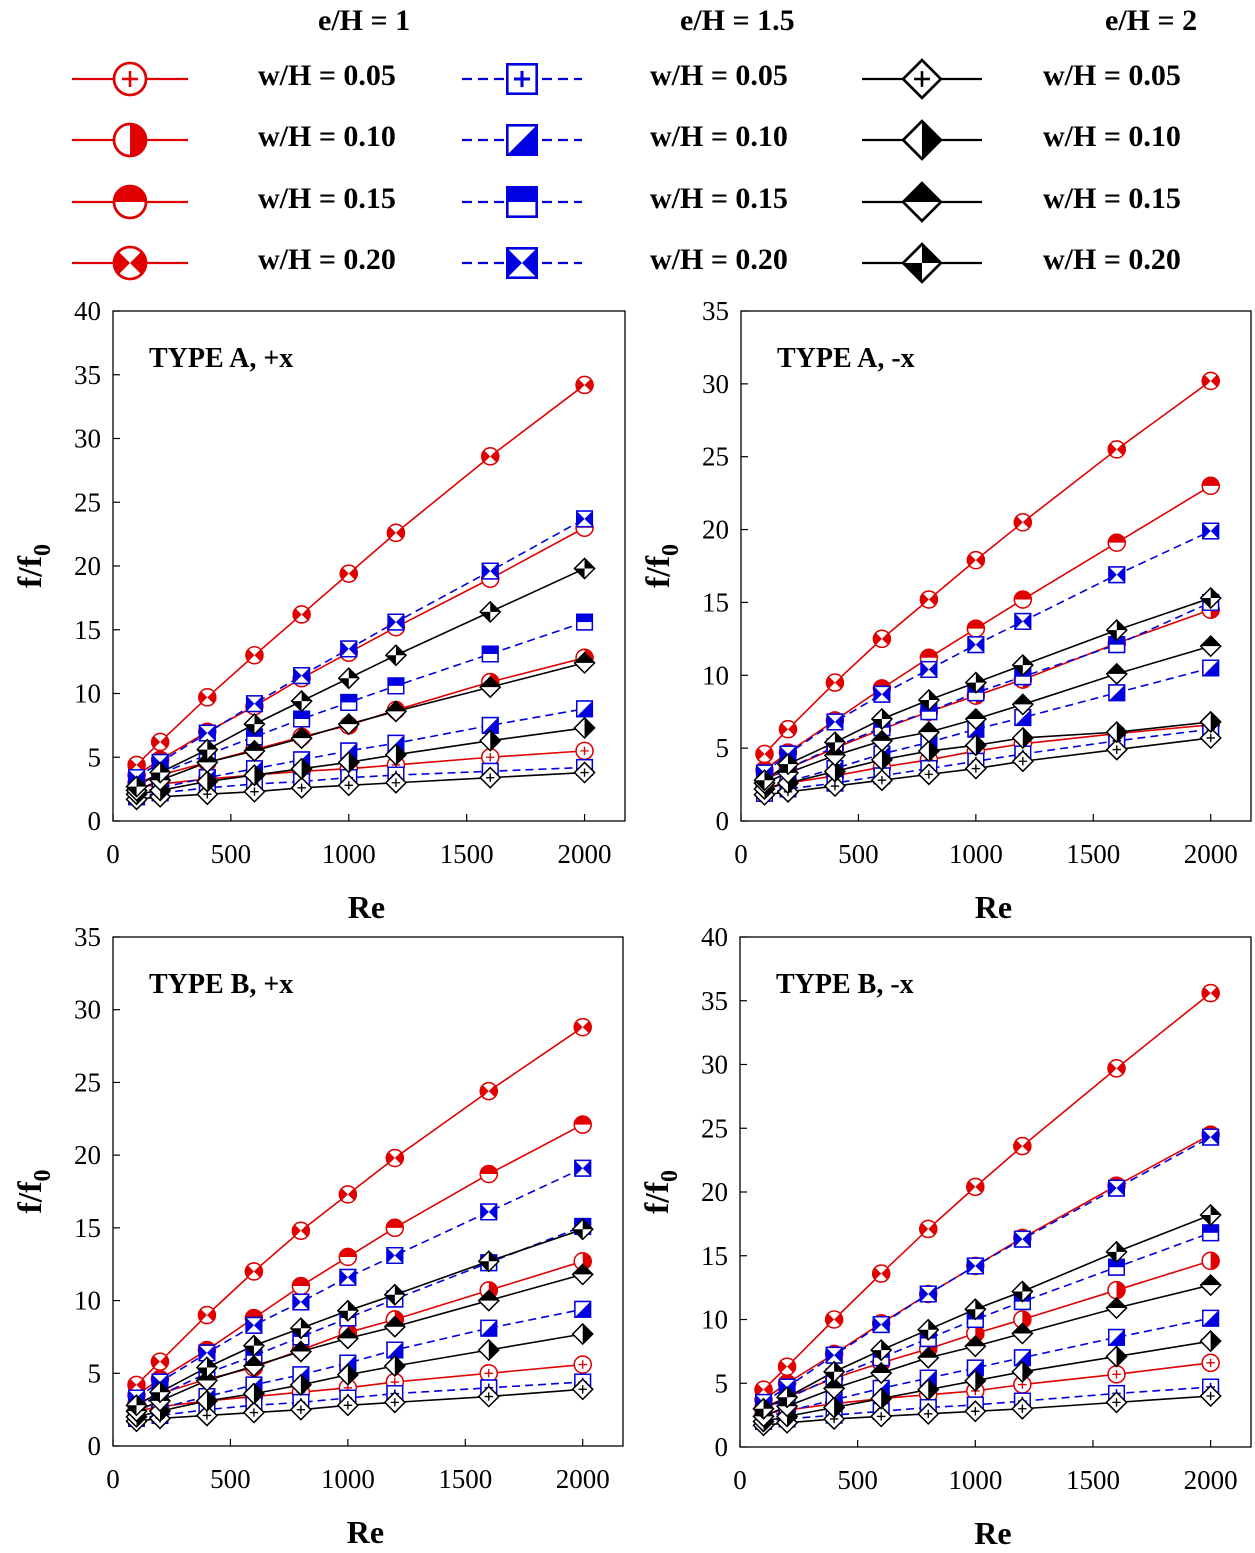  Describe the element at coordinates (221, 984) in the screenshot. I see `panel-title: TYPE B, +x` at that location.